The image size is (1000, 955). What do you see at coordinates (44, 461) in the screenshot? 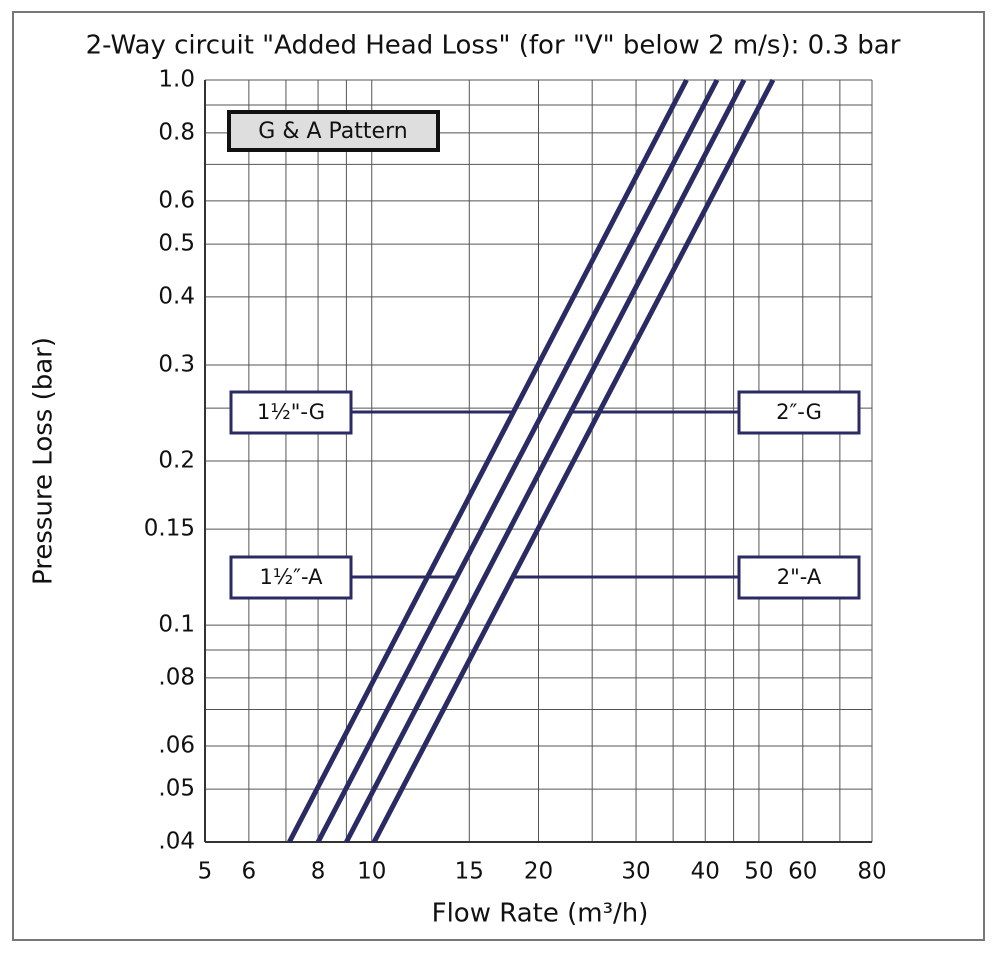
I see `y-axis-label: Pressure Loss (bar)` at bounding box center [44, 461].